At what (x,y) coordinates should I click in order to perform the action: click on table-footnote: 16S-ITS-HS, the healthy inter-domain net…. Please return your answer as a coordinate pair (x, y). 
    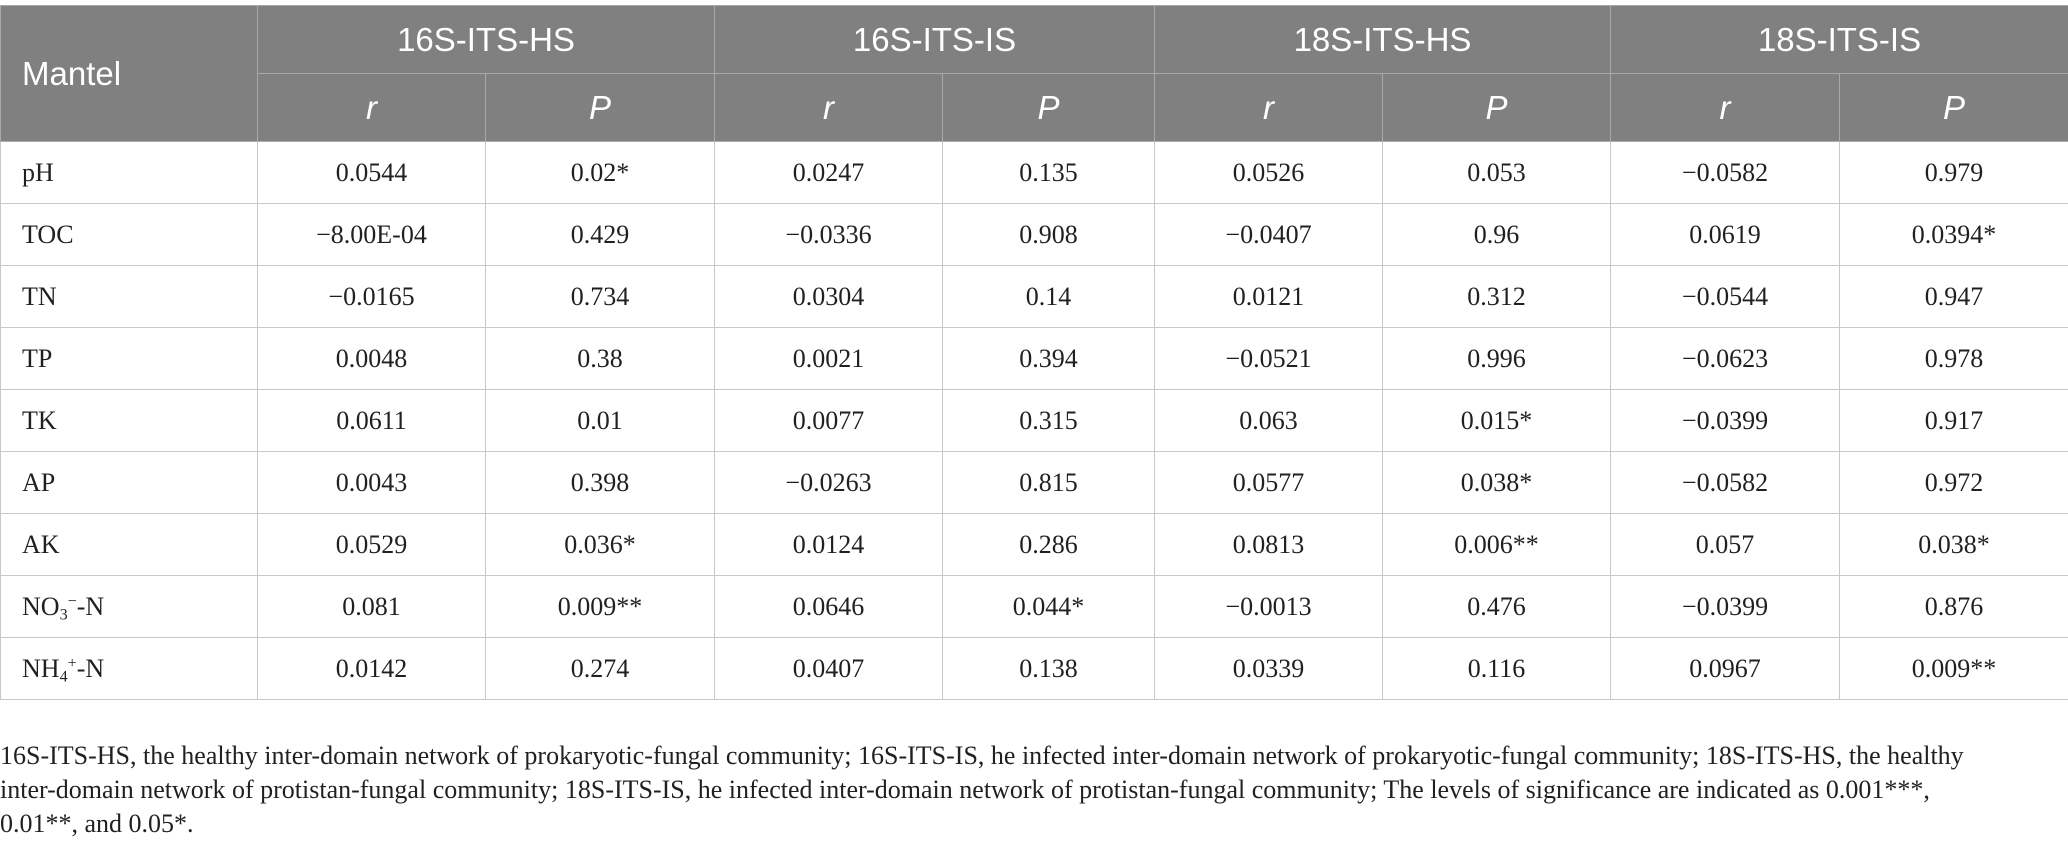
    Looking at the image, I should click on (982, 789).